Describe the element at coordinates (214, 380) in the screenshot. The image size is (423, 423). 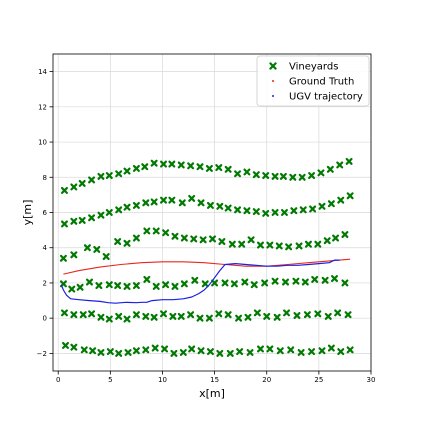
I see `x-tick-label: 15` at that location.